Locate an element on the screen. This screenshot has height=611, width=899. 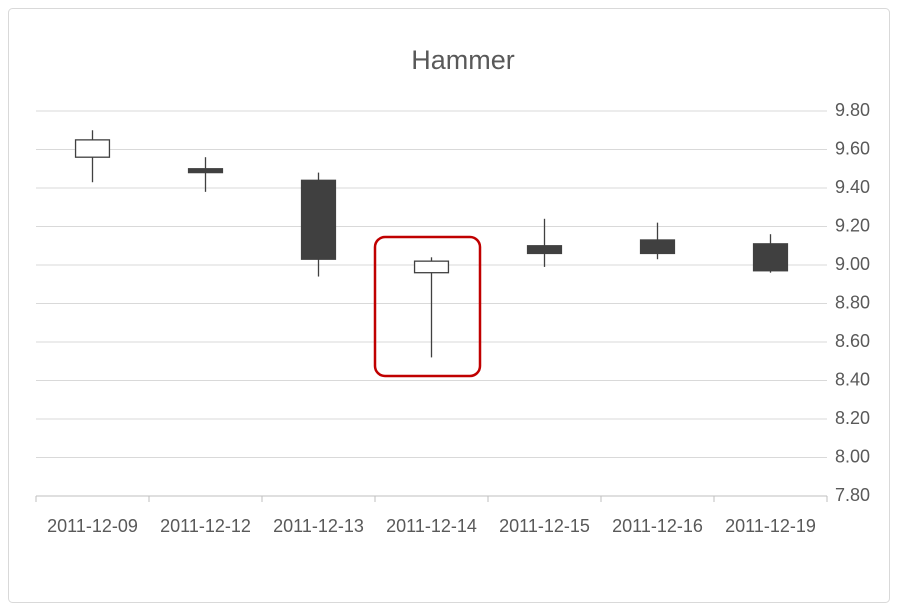
x-tick-label: 2011-12-19 is located at coordinates (770, 526).